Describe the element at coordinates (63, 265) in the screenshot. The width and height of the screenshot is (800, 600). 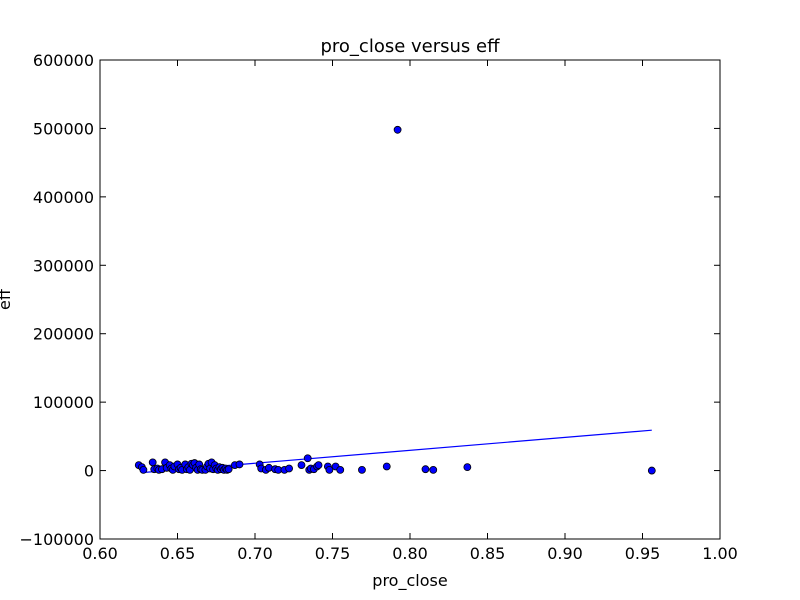
I see `y-tick-label: 300000` at that location.